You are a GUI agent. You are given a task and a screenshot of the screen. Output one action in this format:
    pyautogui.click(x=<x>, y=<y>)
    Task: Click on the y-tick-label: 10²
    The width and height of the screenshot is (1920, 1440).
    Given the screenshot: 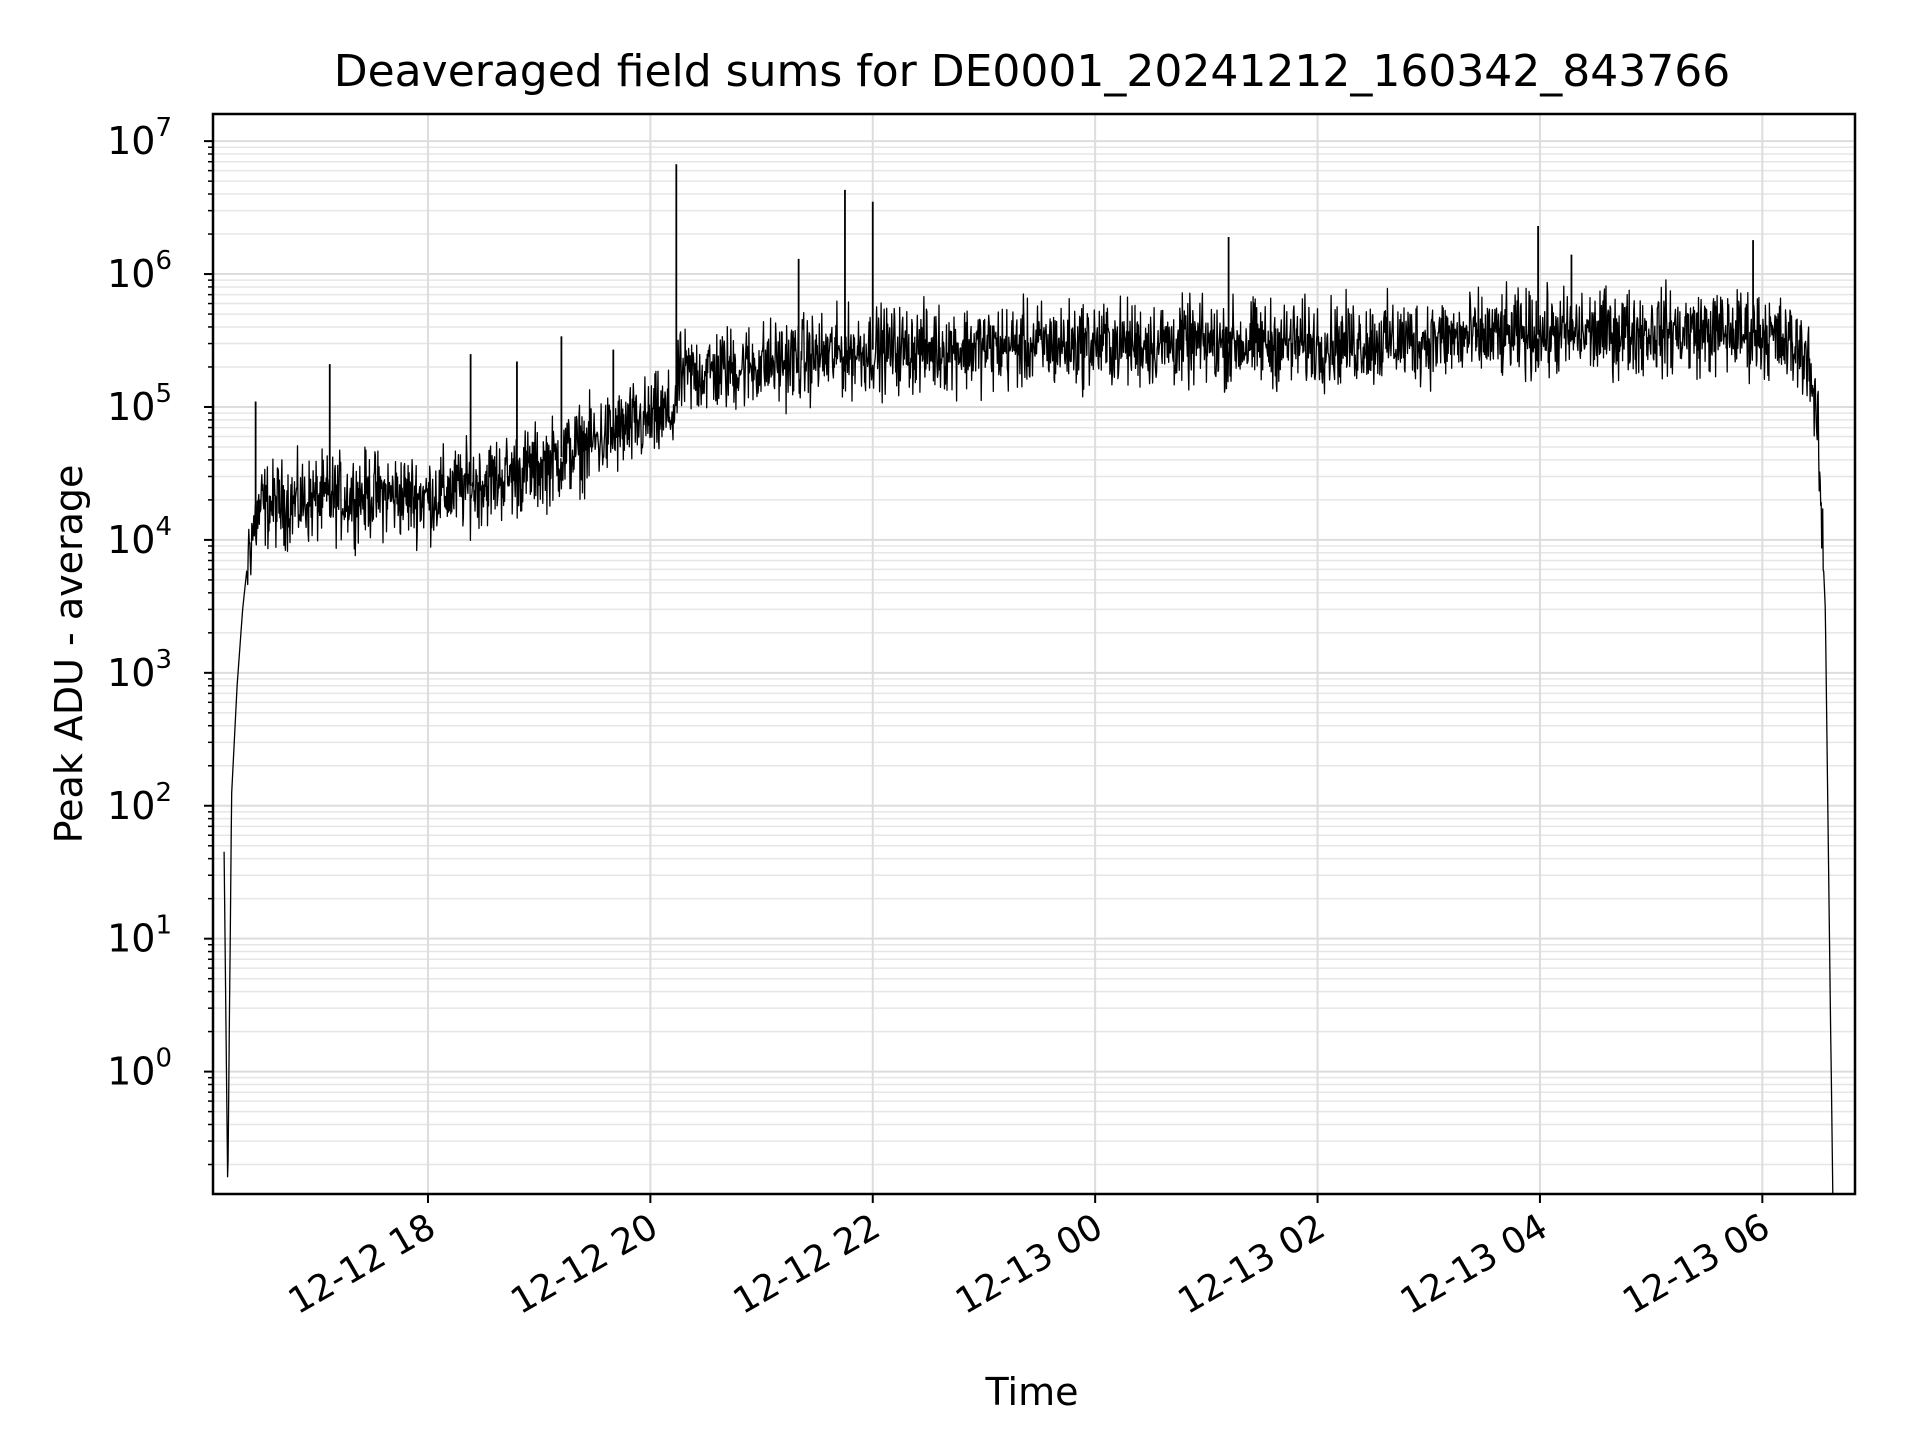 What is the action you would take?
    pyautogui.click(x=139, y=803)
    